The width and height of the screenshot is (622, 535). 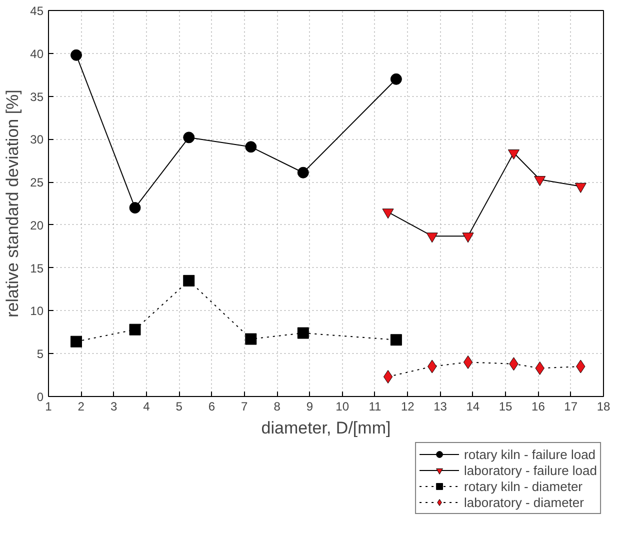 What do you see at coordinates (37, 311) in the screenshot?
I see `y-tick-label: 10` at bounding box center [37, 311].